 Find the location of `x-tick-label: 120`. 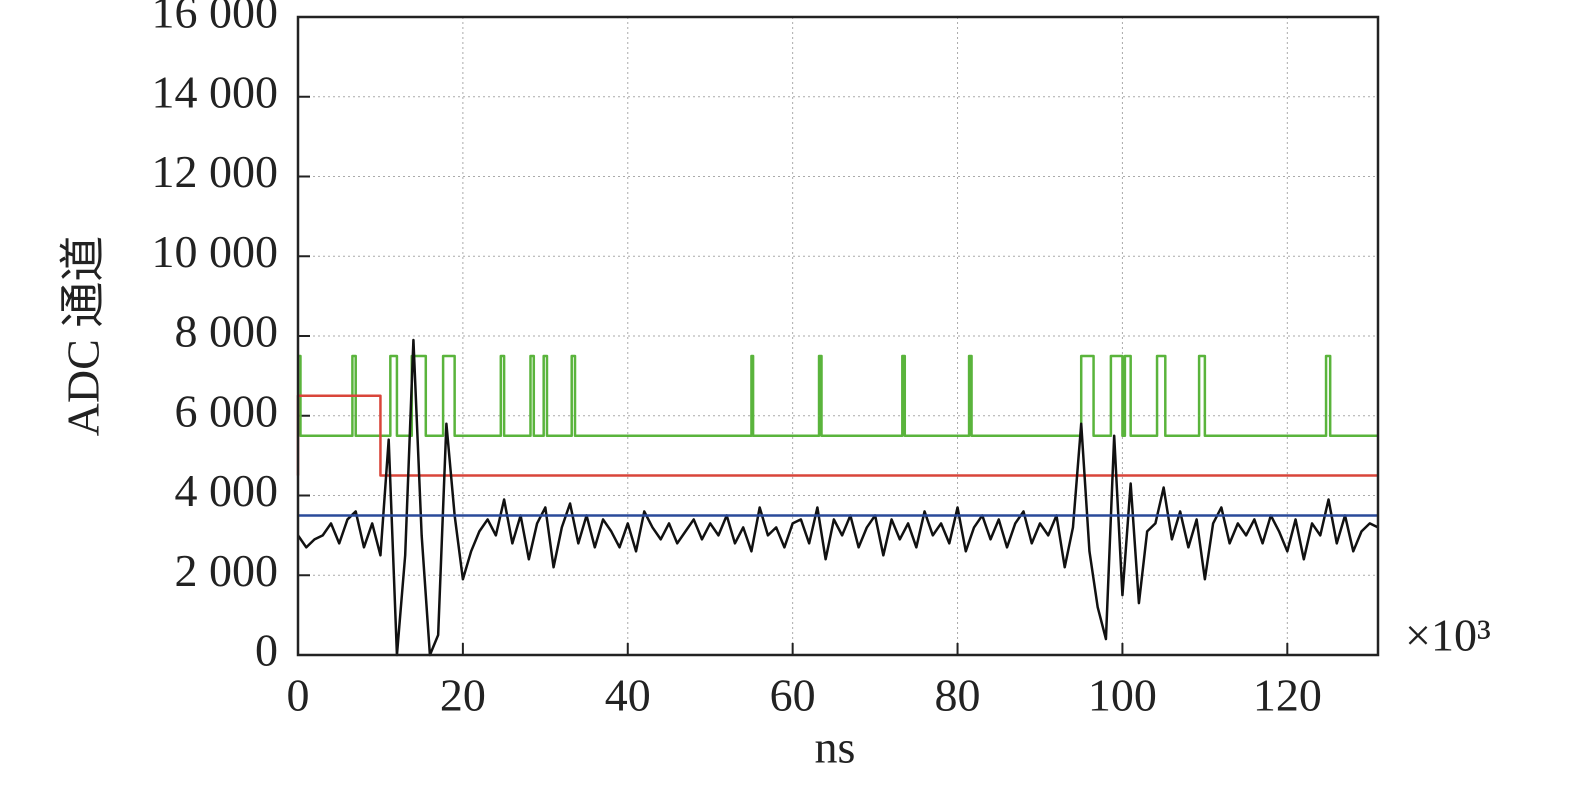

x-tick-label: 120 is located at coordinates (1287, 695).